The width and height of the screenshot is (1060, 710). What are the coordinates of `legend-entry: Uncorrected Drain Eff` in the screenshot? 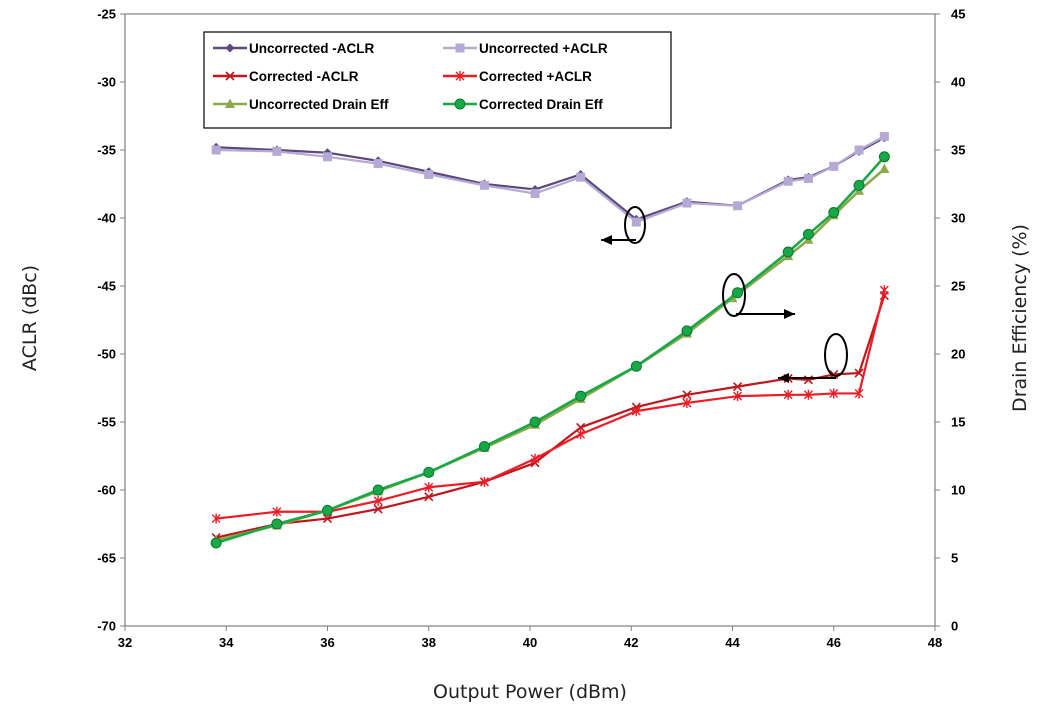 It's located at (301, 104).